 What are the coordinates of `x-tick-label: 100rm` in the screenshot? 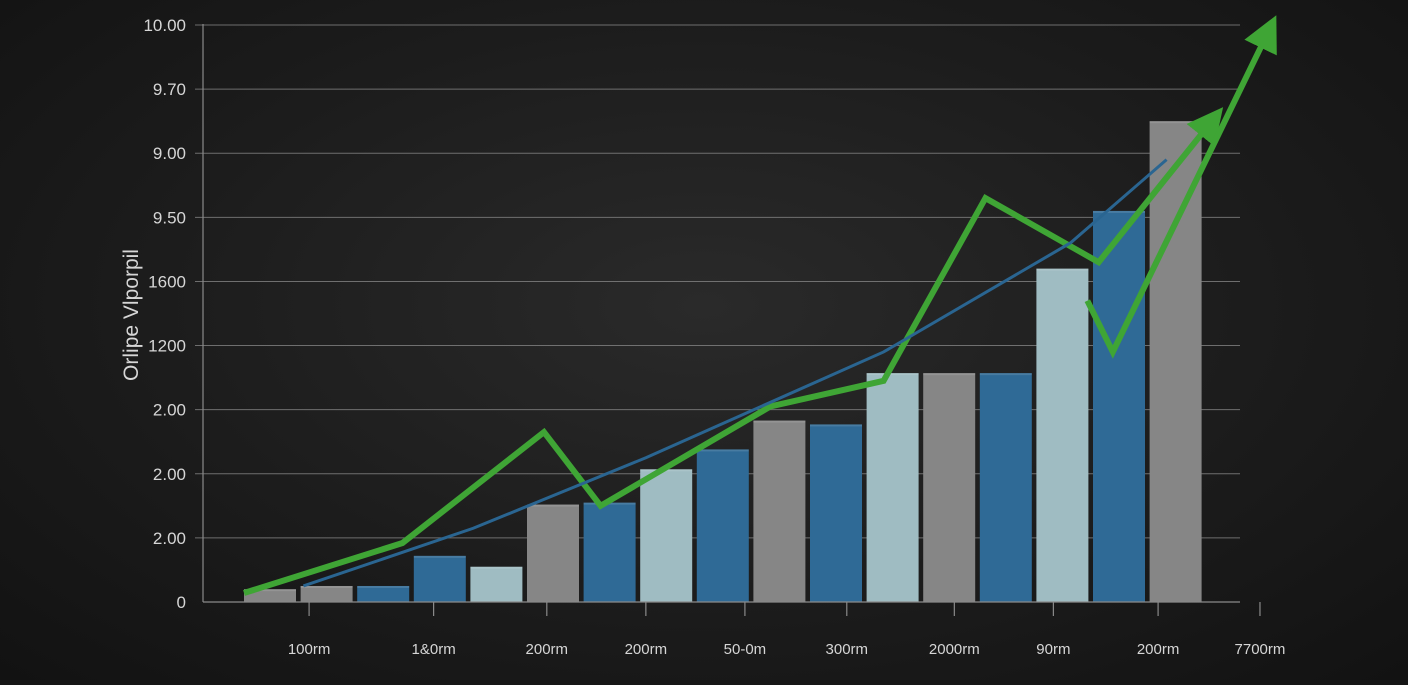 It's located at (309, 649).